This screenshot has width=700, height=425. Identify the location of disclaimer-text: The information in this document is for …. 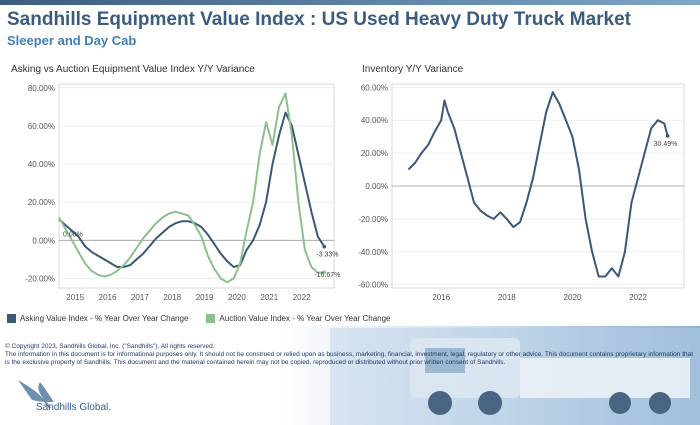
(349, 358).